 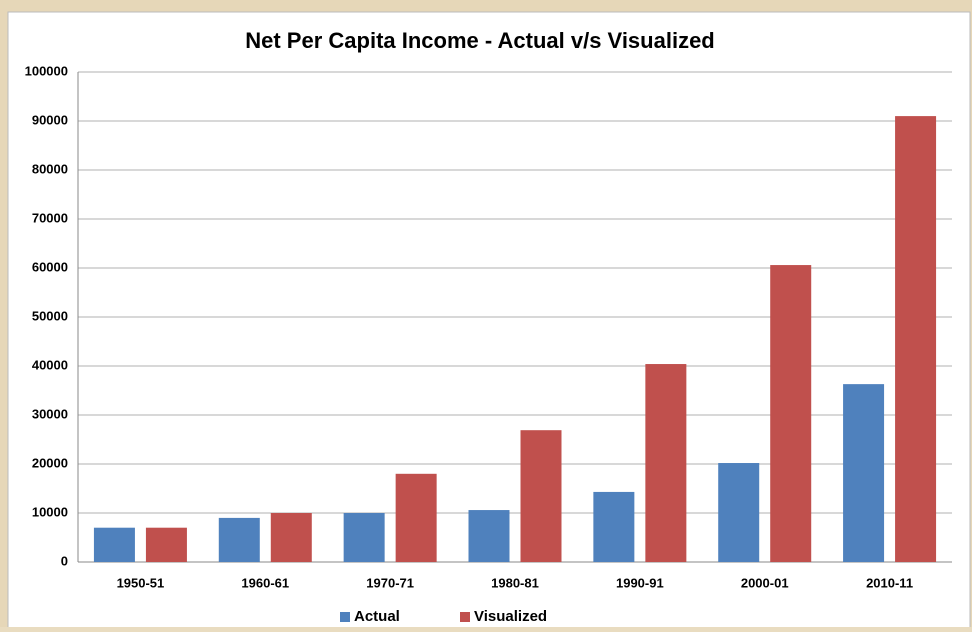 What do you see at coordinates (50, 511) in the screenshot?
I see `y-tick-label: 10000` at bounding box center [50, 511].